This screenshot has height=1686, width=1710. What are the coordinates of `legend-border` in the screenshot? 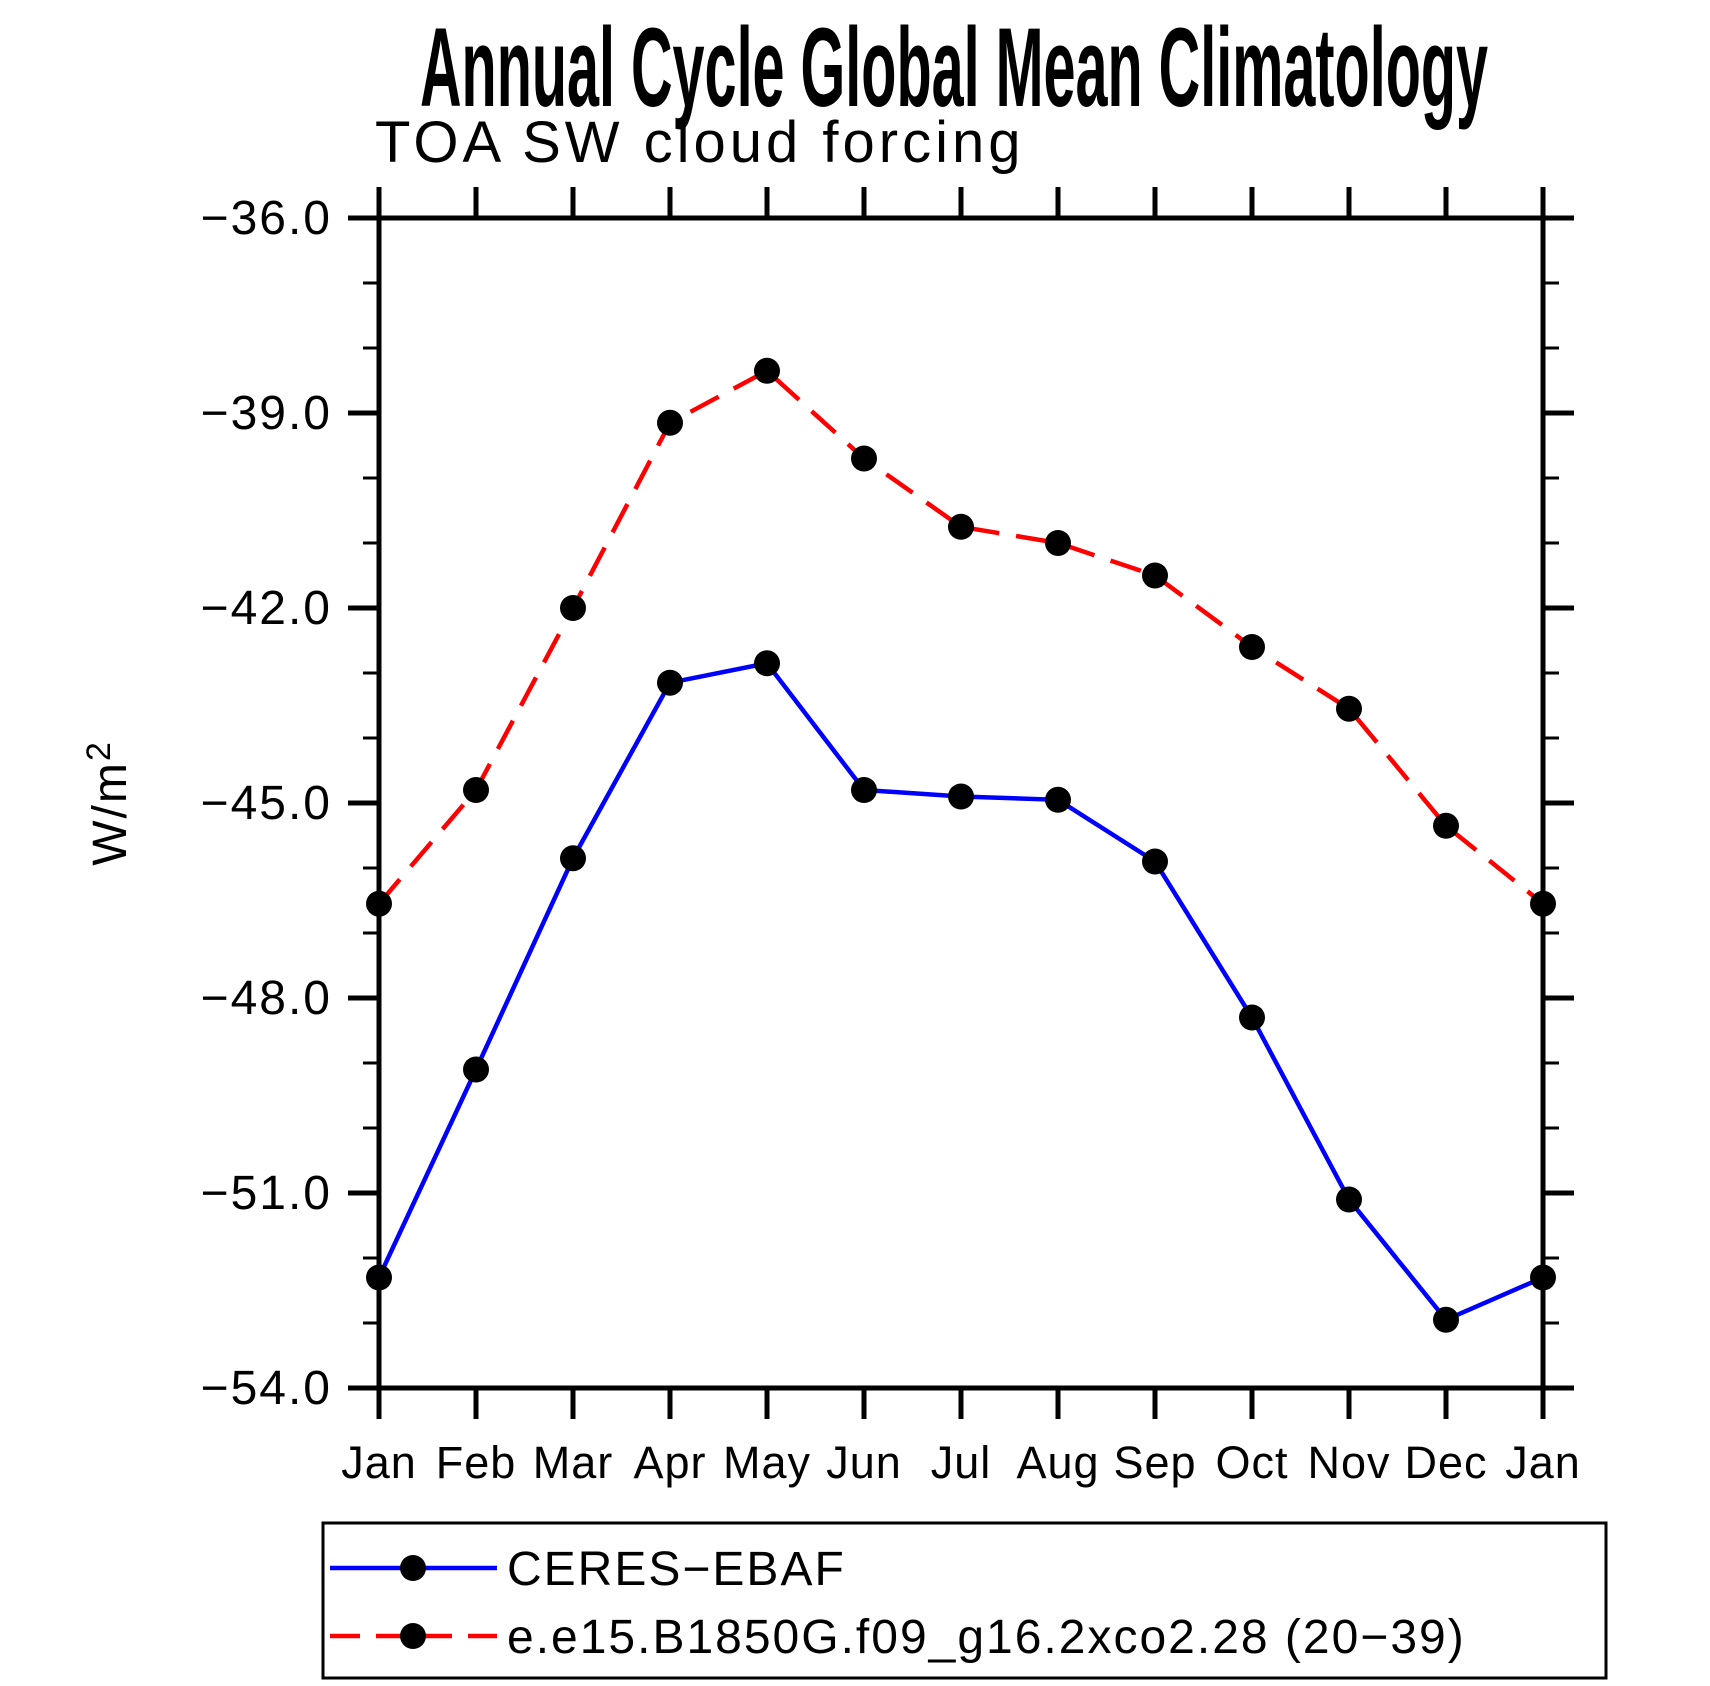 It's located at (964, 1600).